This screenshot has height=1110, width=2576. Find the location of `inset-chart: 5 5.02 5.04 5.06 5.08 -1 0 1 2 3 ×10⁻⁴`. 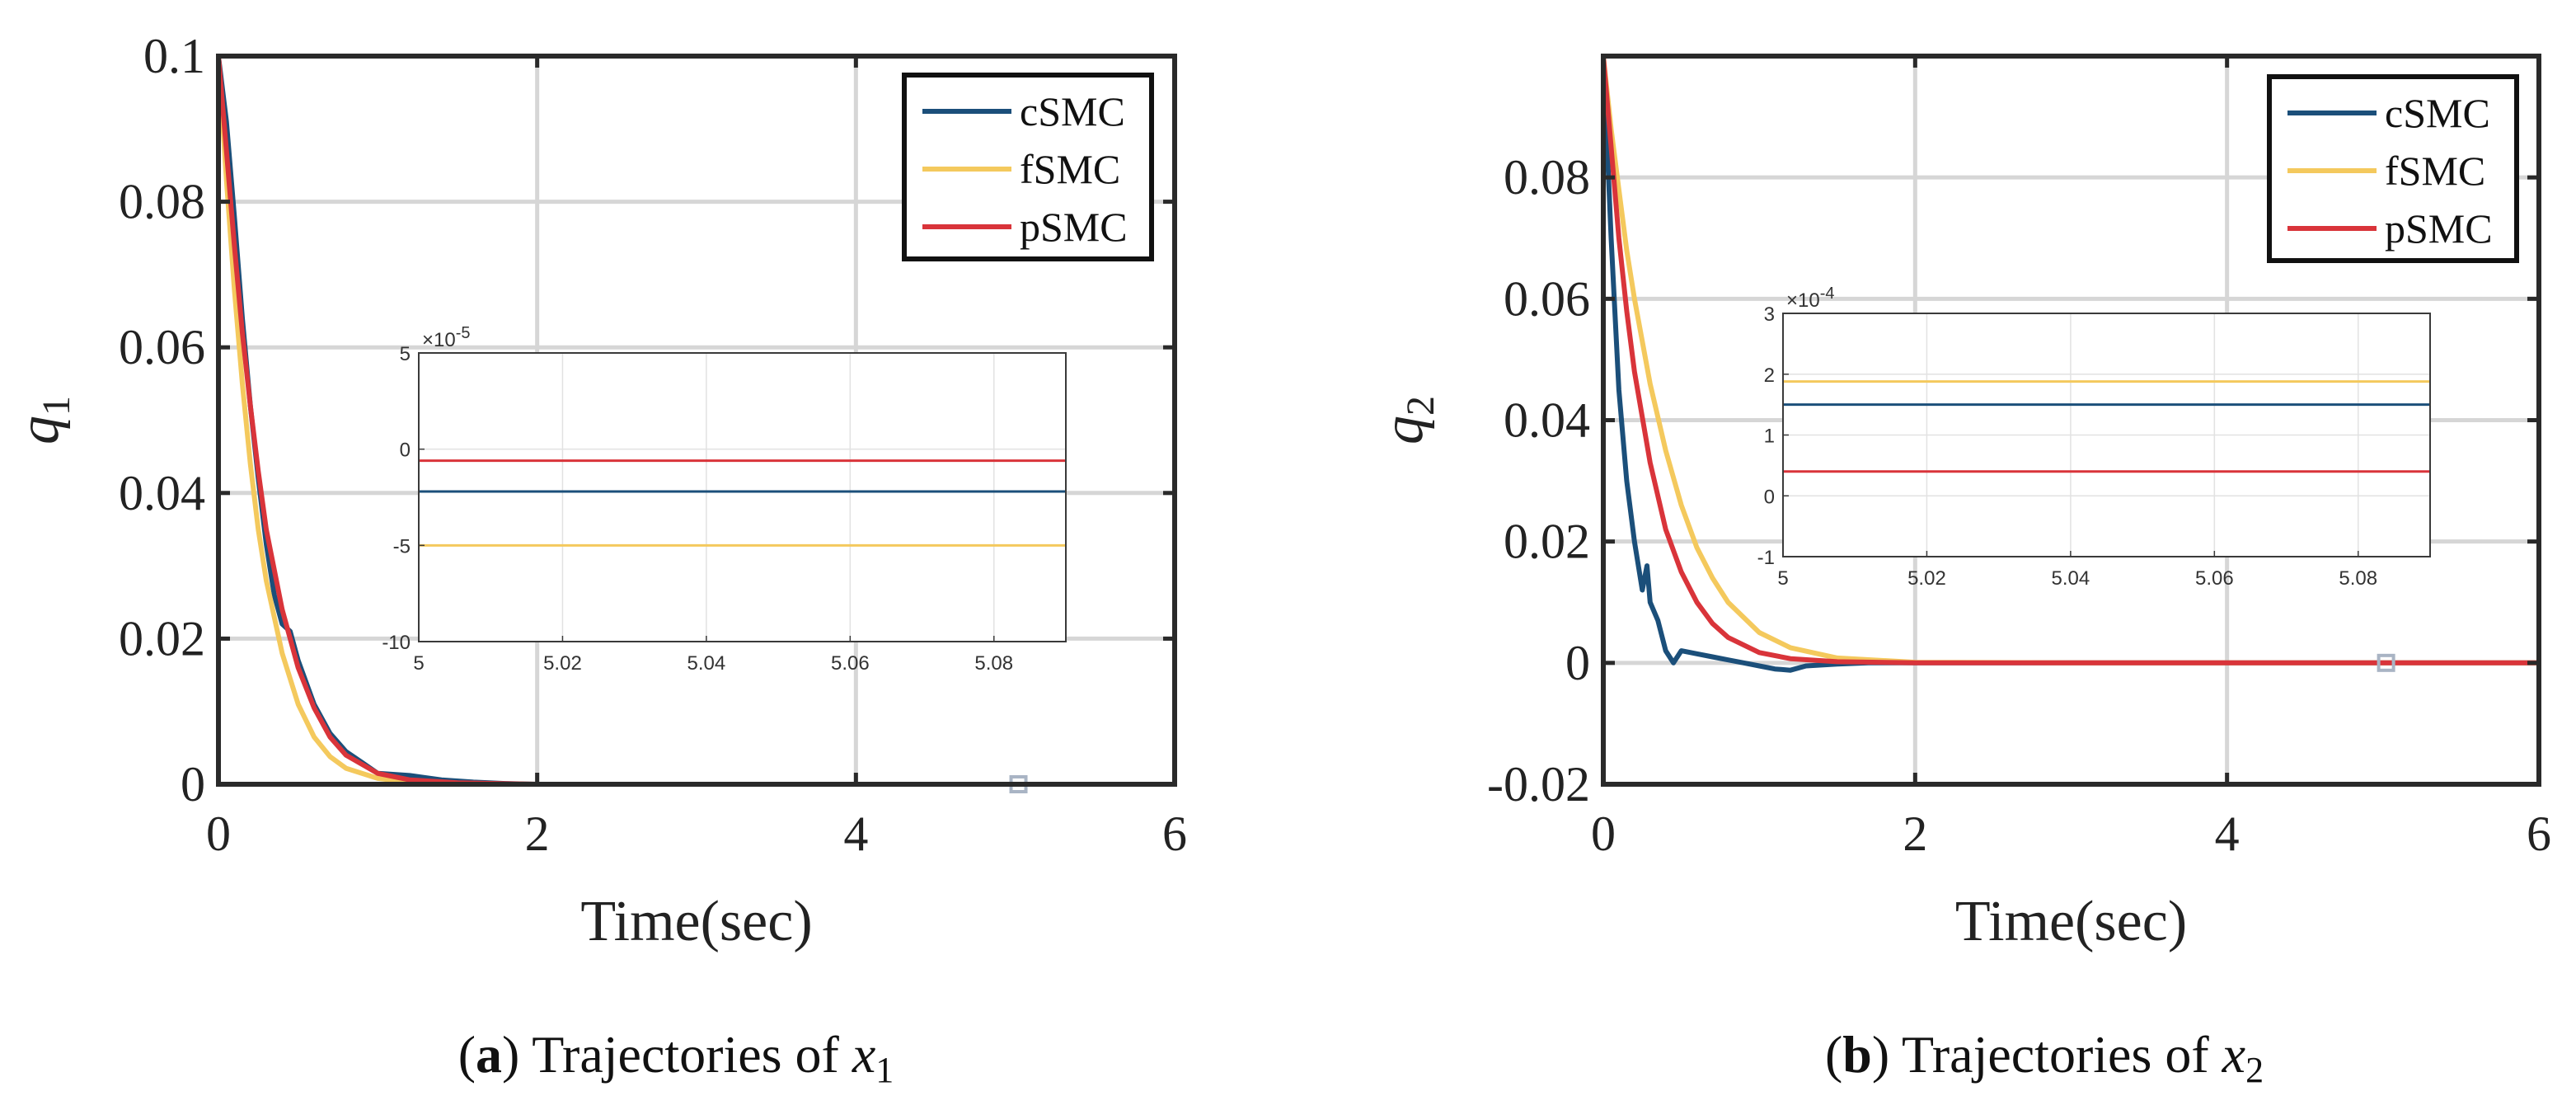

inset-chart: 5 5.02 5.04 5.06 5.08 -1 0 1 2 3 ×10⁻⁴ is located at coordinates (2094, 437).